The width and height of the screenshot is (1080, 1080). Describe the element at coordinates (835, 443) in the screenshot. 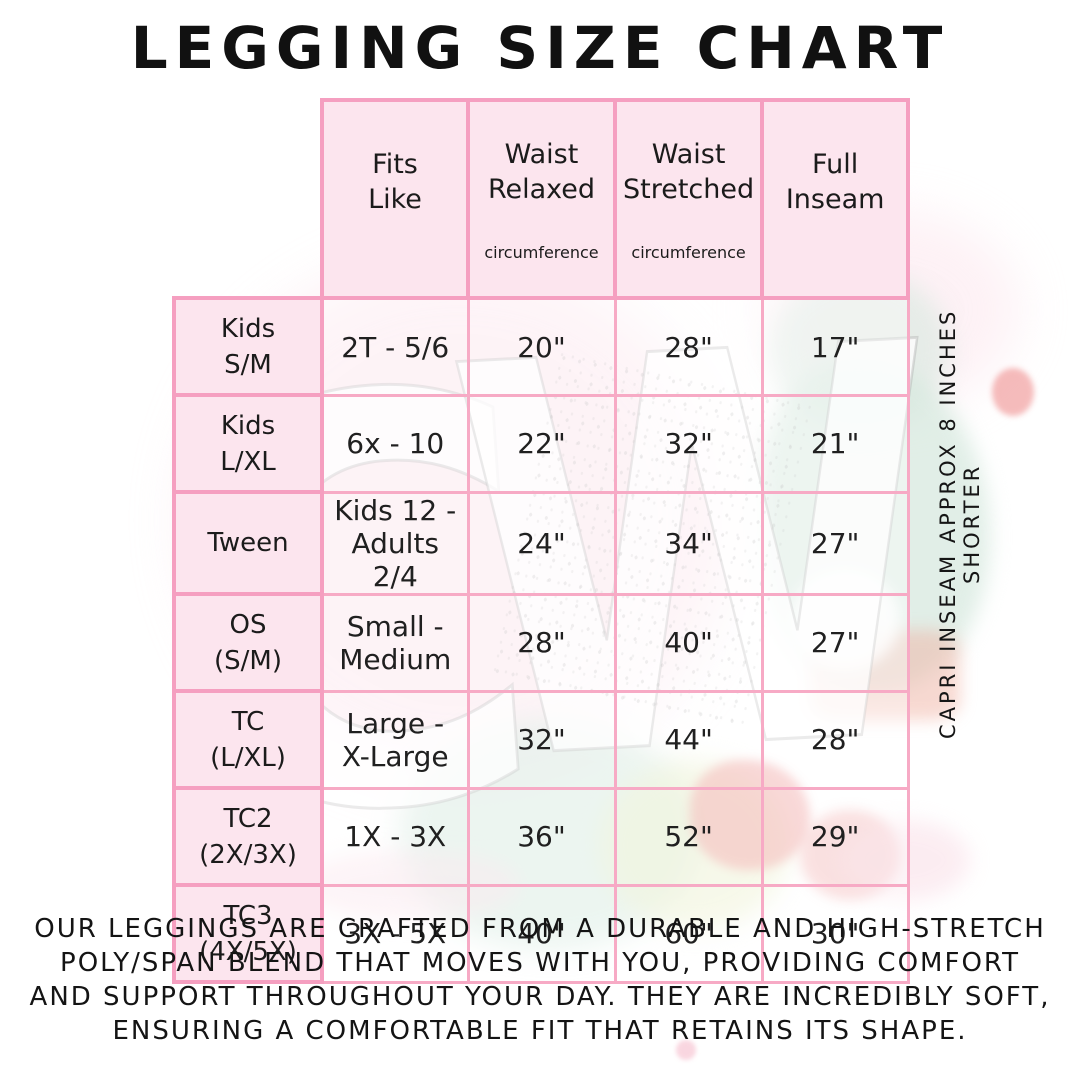

I see `full-inseam-cell: 21"` at that location.